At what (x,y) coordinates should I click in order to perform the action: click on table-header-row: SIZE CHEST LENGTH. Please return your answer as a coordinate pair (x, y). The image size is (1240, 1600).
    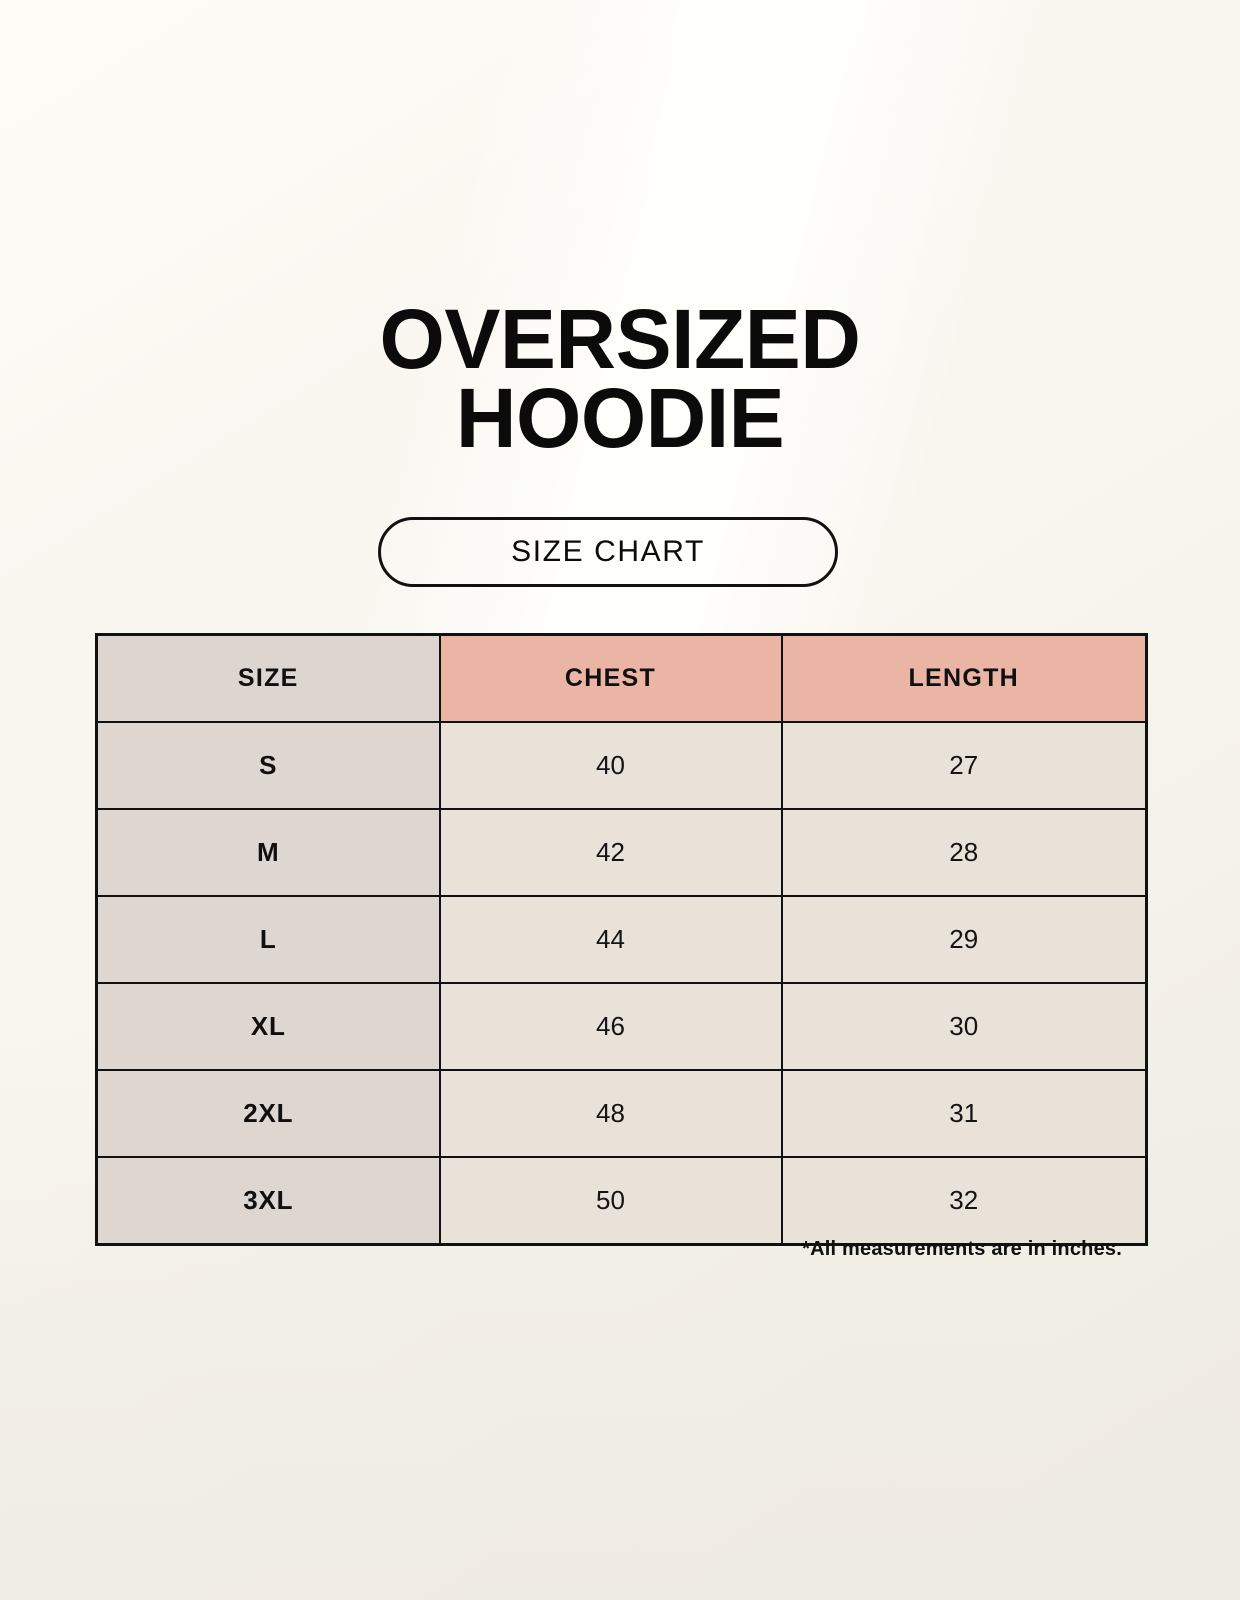
    Looking at the image, I should click on (621, 678).